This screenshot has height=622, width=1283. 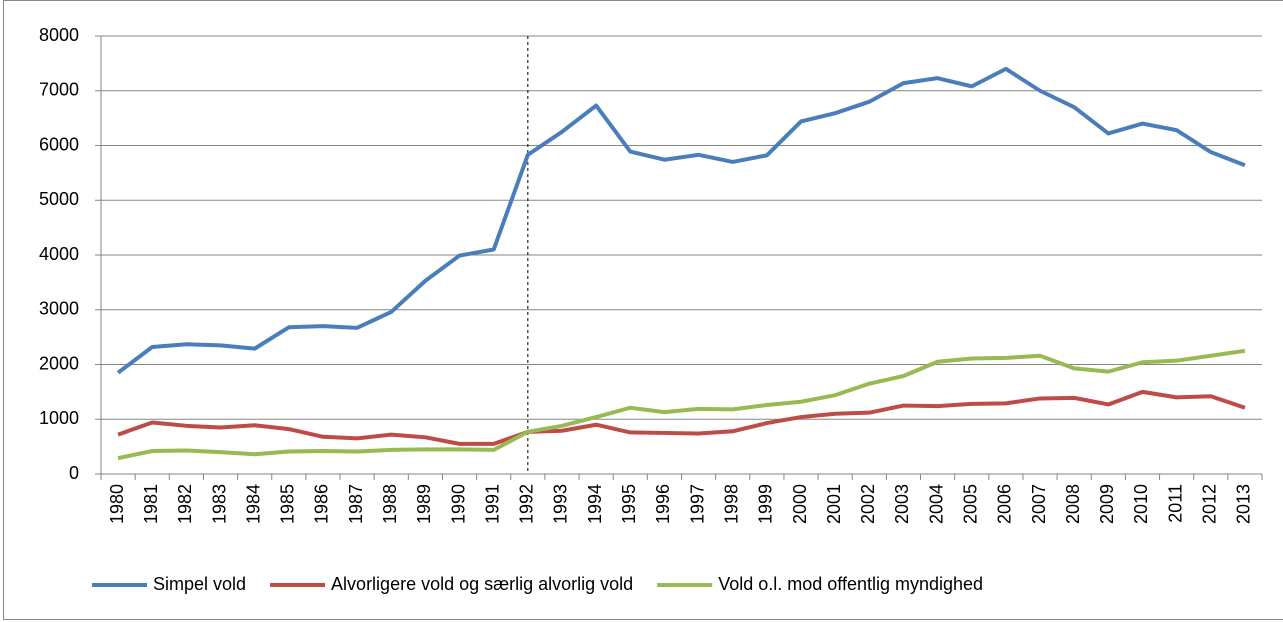 What do you see at coordinates (59, 199) in the screenshot?
I see `y-tick-label: 5000` at bounding box center [59, 199].